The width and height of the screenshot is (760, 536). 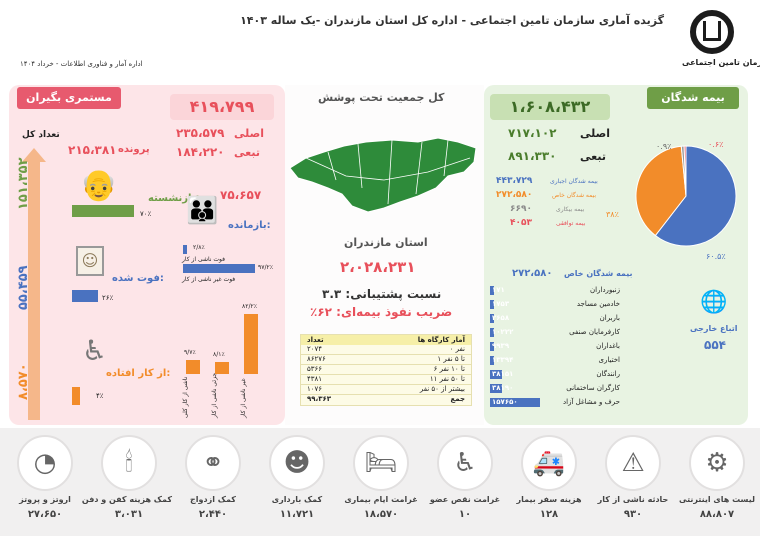 I want to click on service-value: ۳،۰۳۱, so click(x=129, y=514).